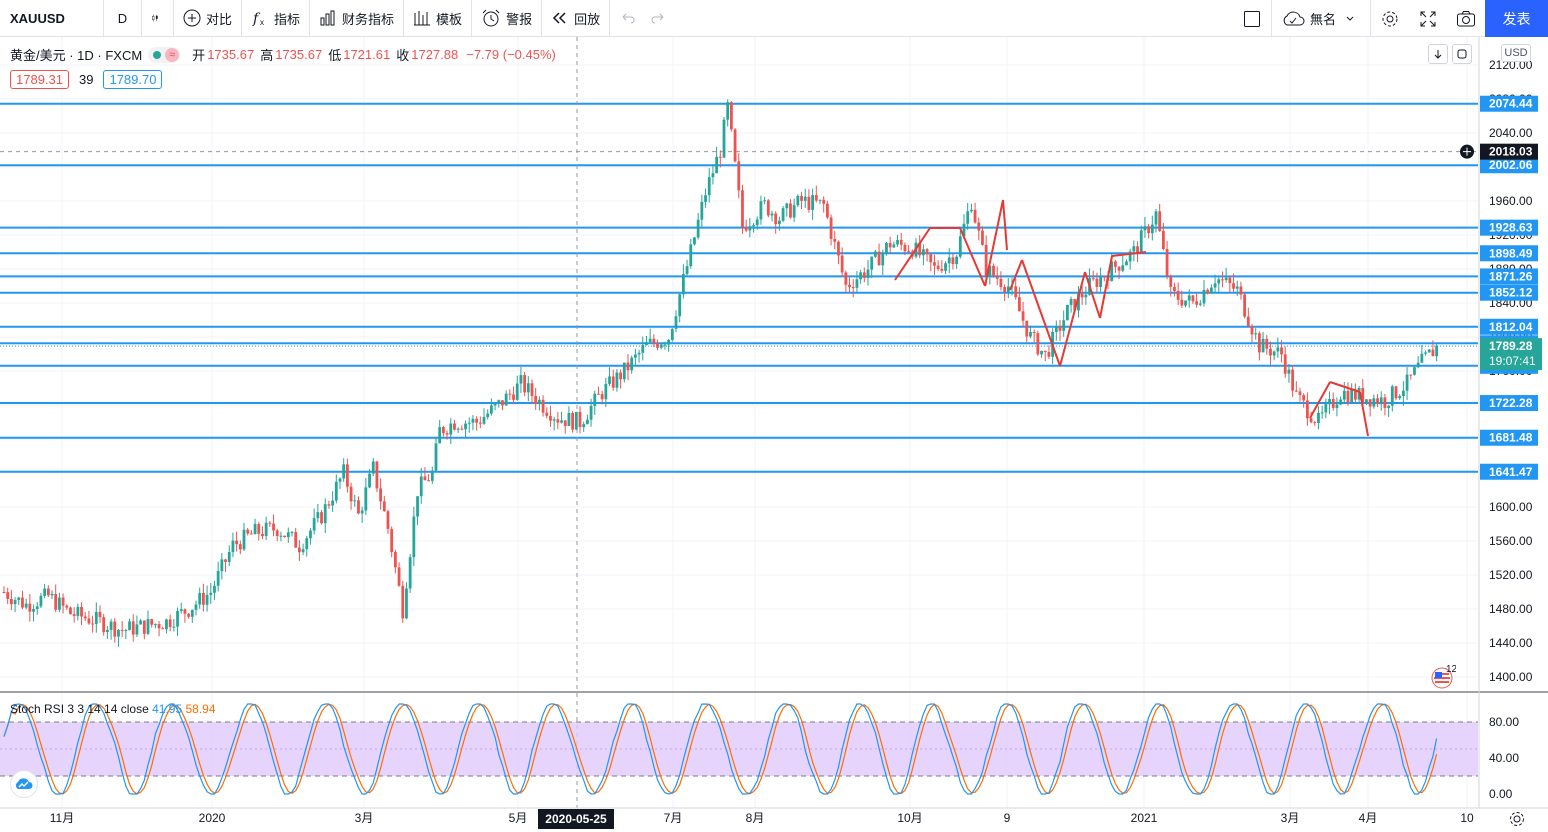 The width and height of the screenshot is (1548, 832). What do you see at coordinates (1509, 437) in the screenshot?
I see `level-price-tag` at bounding box center [1509, 437].